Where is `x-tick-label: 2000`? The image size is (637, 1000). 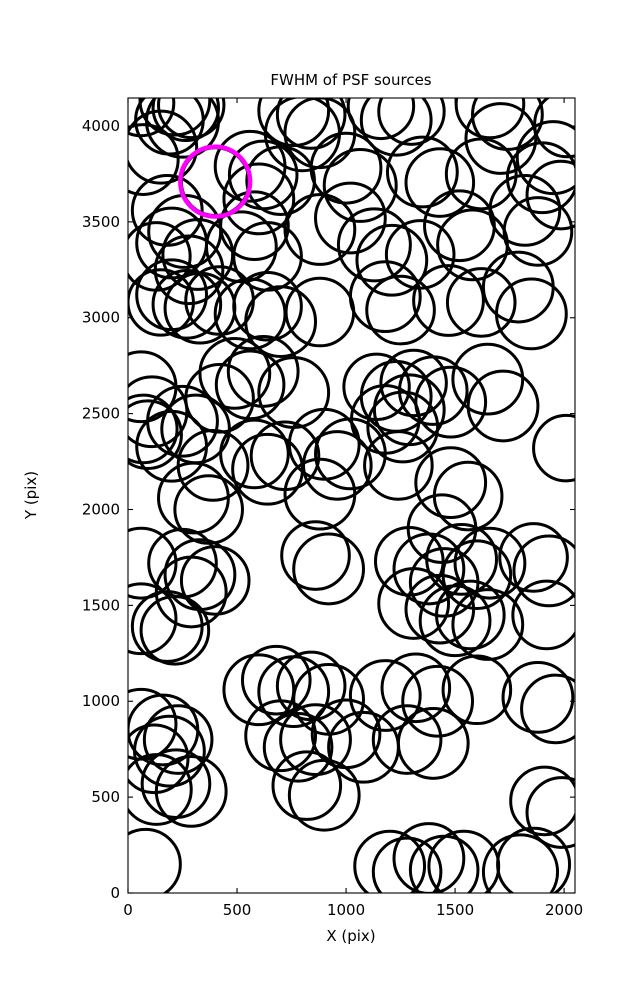 x-tick-label: 2000 is located at coordinates (564, 910).